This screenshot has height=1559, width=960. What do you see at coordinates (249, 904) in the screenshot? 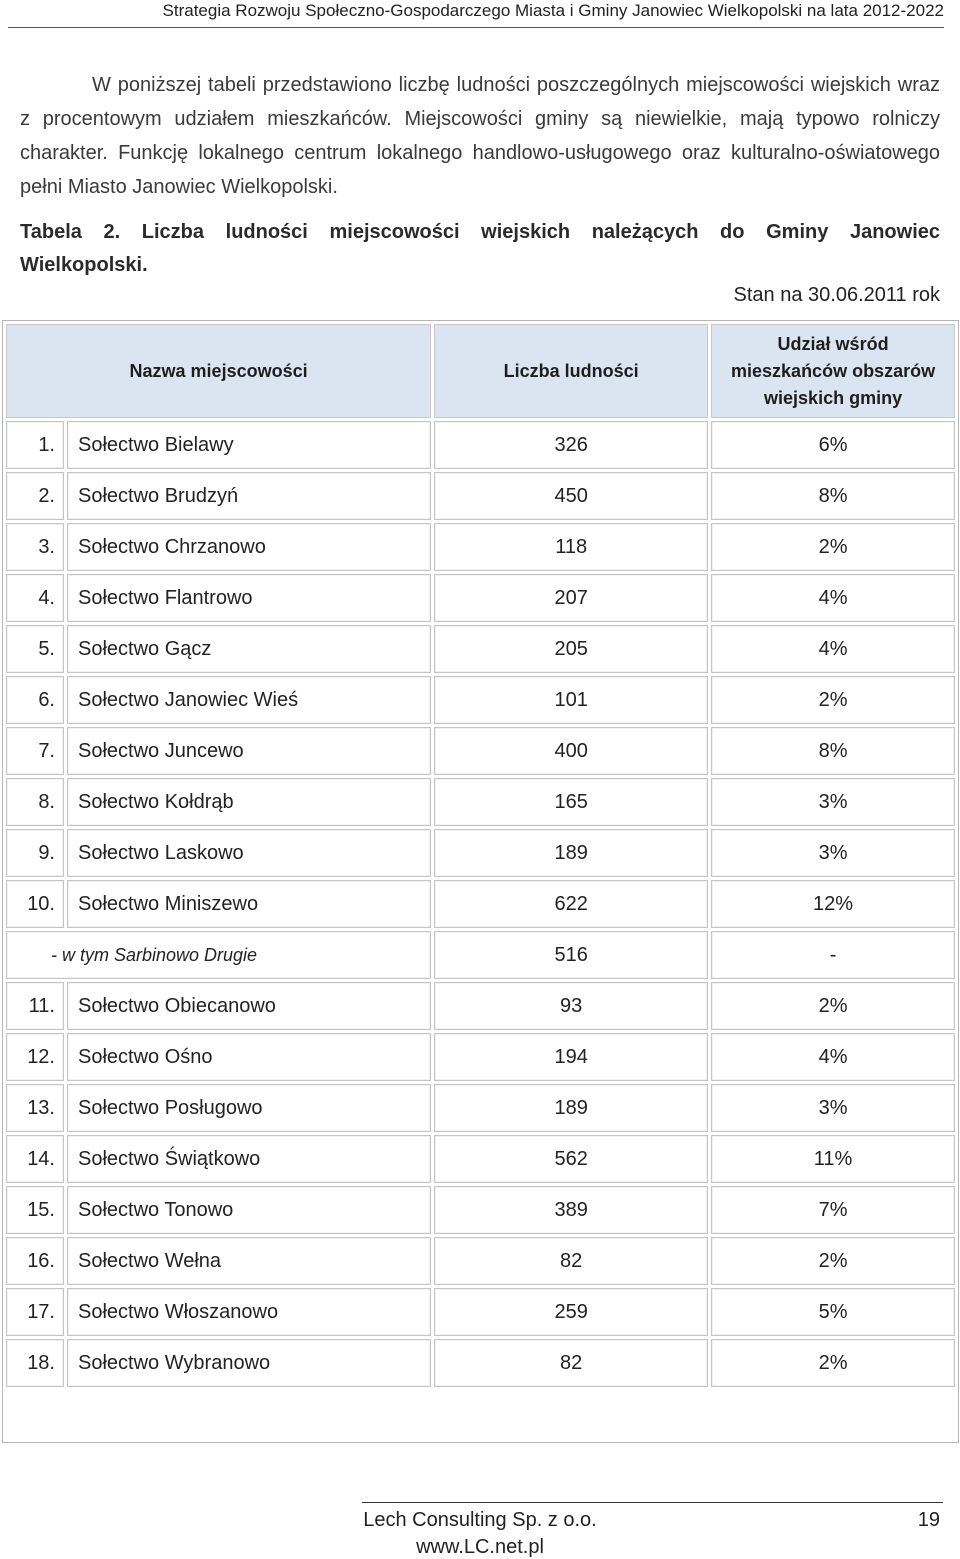
I see `cell-name: Sołectwo Miniszewo` at bounding box center [249, 904].